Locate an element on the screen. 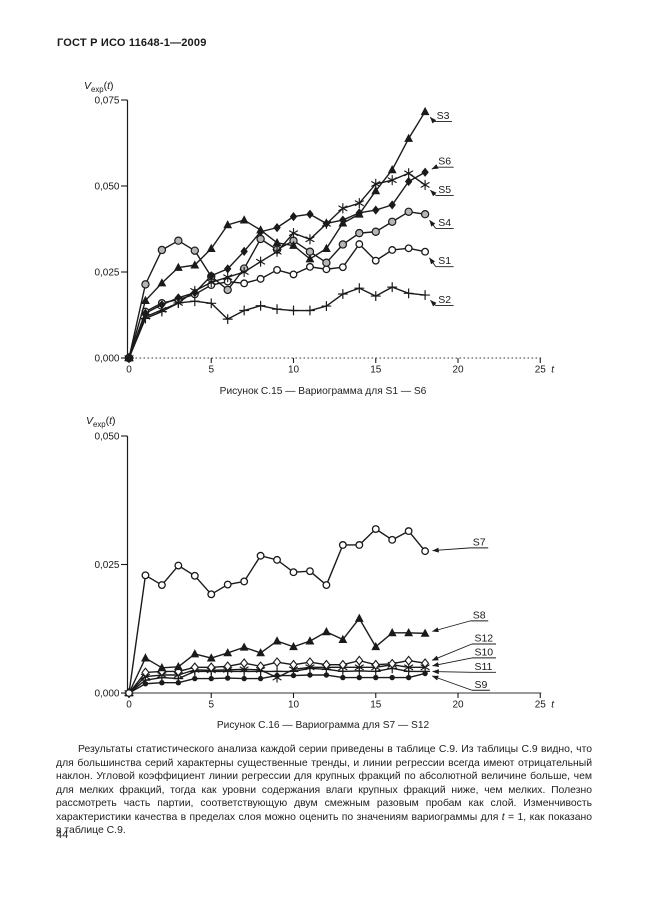 This screenshot has height=913, width=646. x-tick-label: 15 is located at coordinates (376, 705).